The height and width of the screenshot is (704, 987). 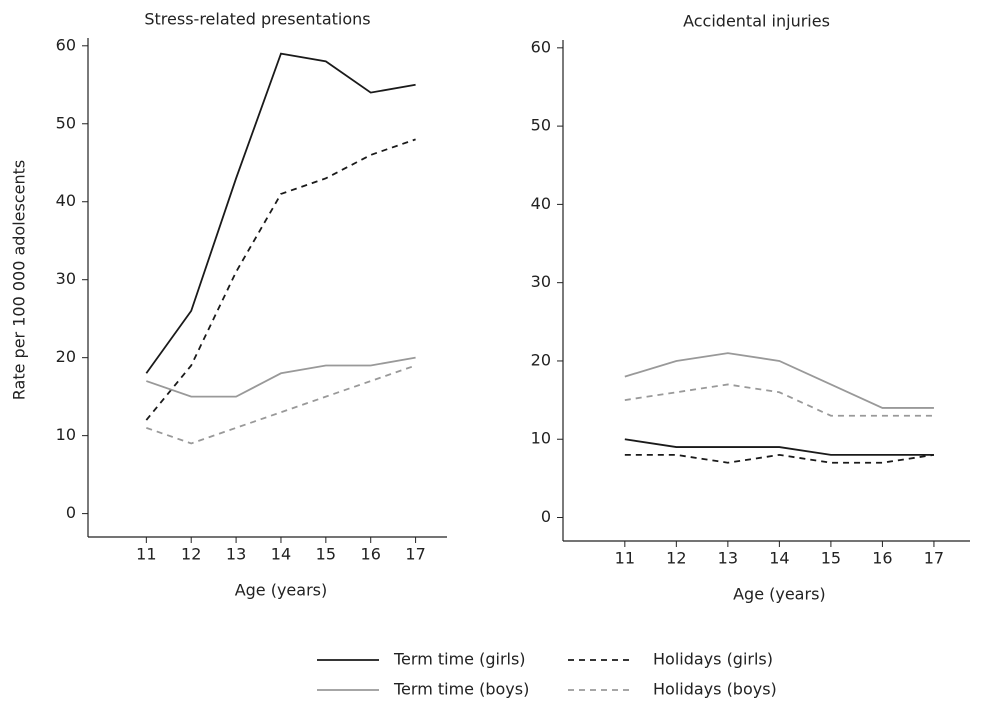 What do you see at coordinates (713, 659) in the screenshot?
I see `legend-label: Holidays (girls)` at bounding box center [713, 659].